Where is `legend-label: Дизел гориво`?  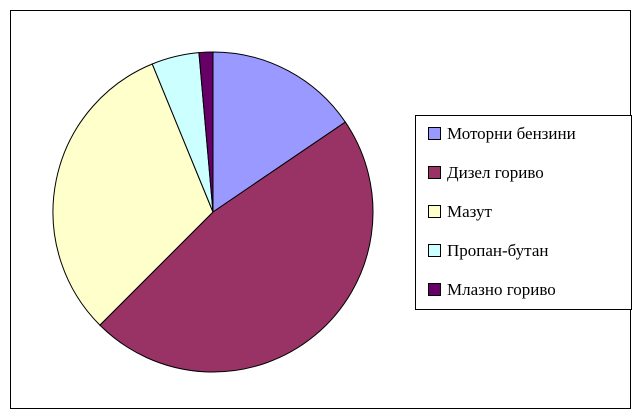 legend-label: Дизел гориво is located at coordinates (495, 172).